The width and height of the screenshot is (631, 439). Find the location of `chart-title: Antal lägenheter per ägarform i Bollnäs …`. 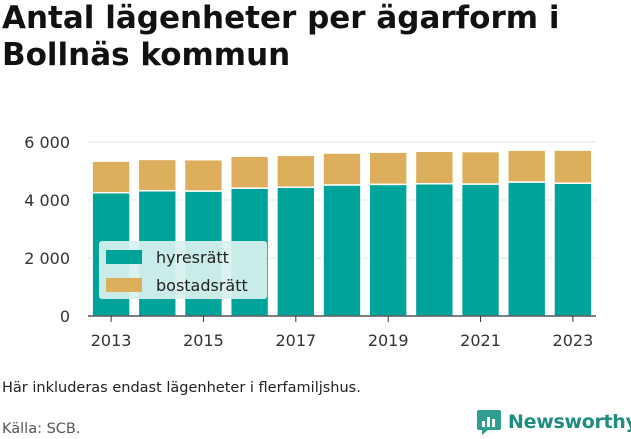

chart-title: Antal lägenheter per ägarform i Bollnäs … is located at coordinates (281, 36).